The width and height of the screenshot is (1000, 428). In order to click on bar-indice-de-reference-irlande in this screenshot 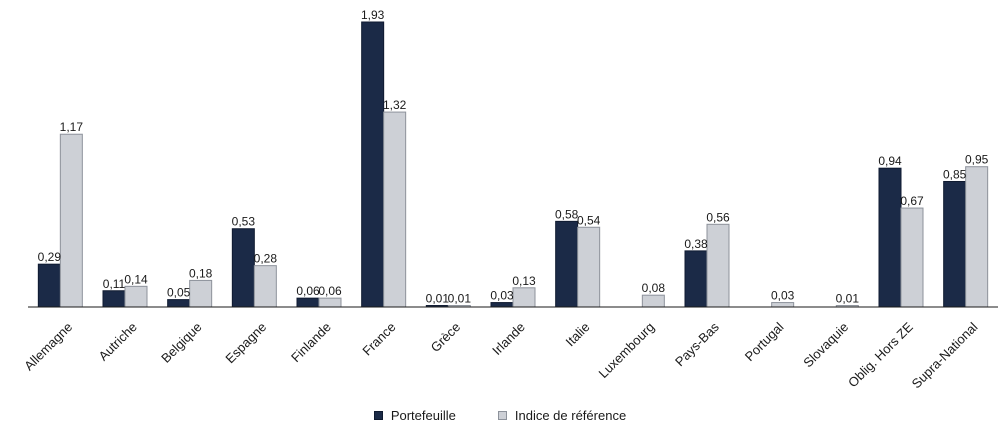, I will do `click(524, 297)`.